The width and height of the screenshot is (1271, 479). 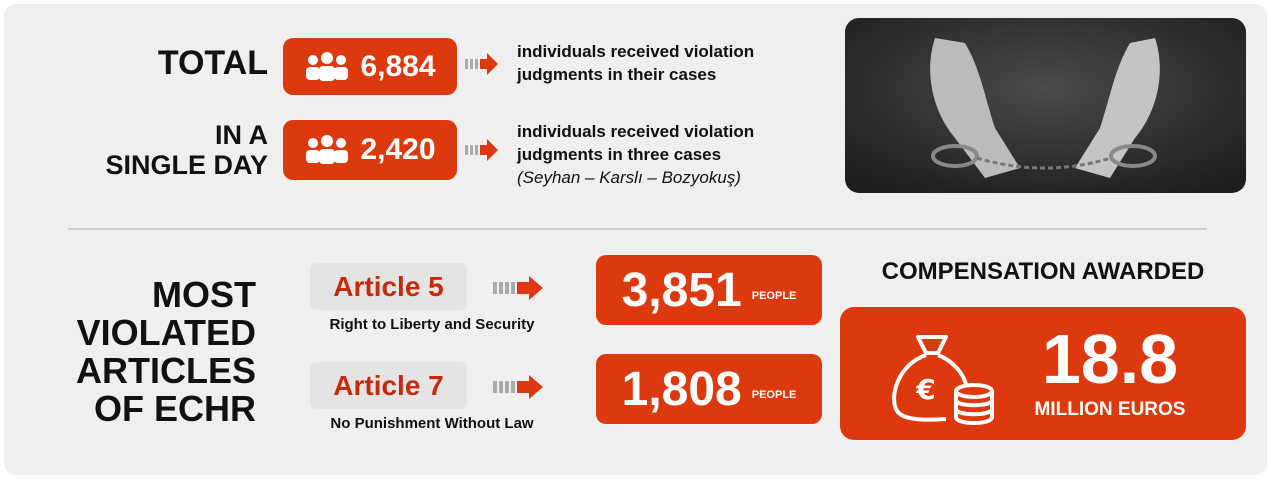 I want to click on divider, so click(x=637, y=229).